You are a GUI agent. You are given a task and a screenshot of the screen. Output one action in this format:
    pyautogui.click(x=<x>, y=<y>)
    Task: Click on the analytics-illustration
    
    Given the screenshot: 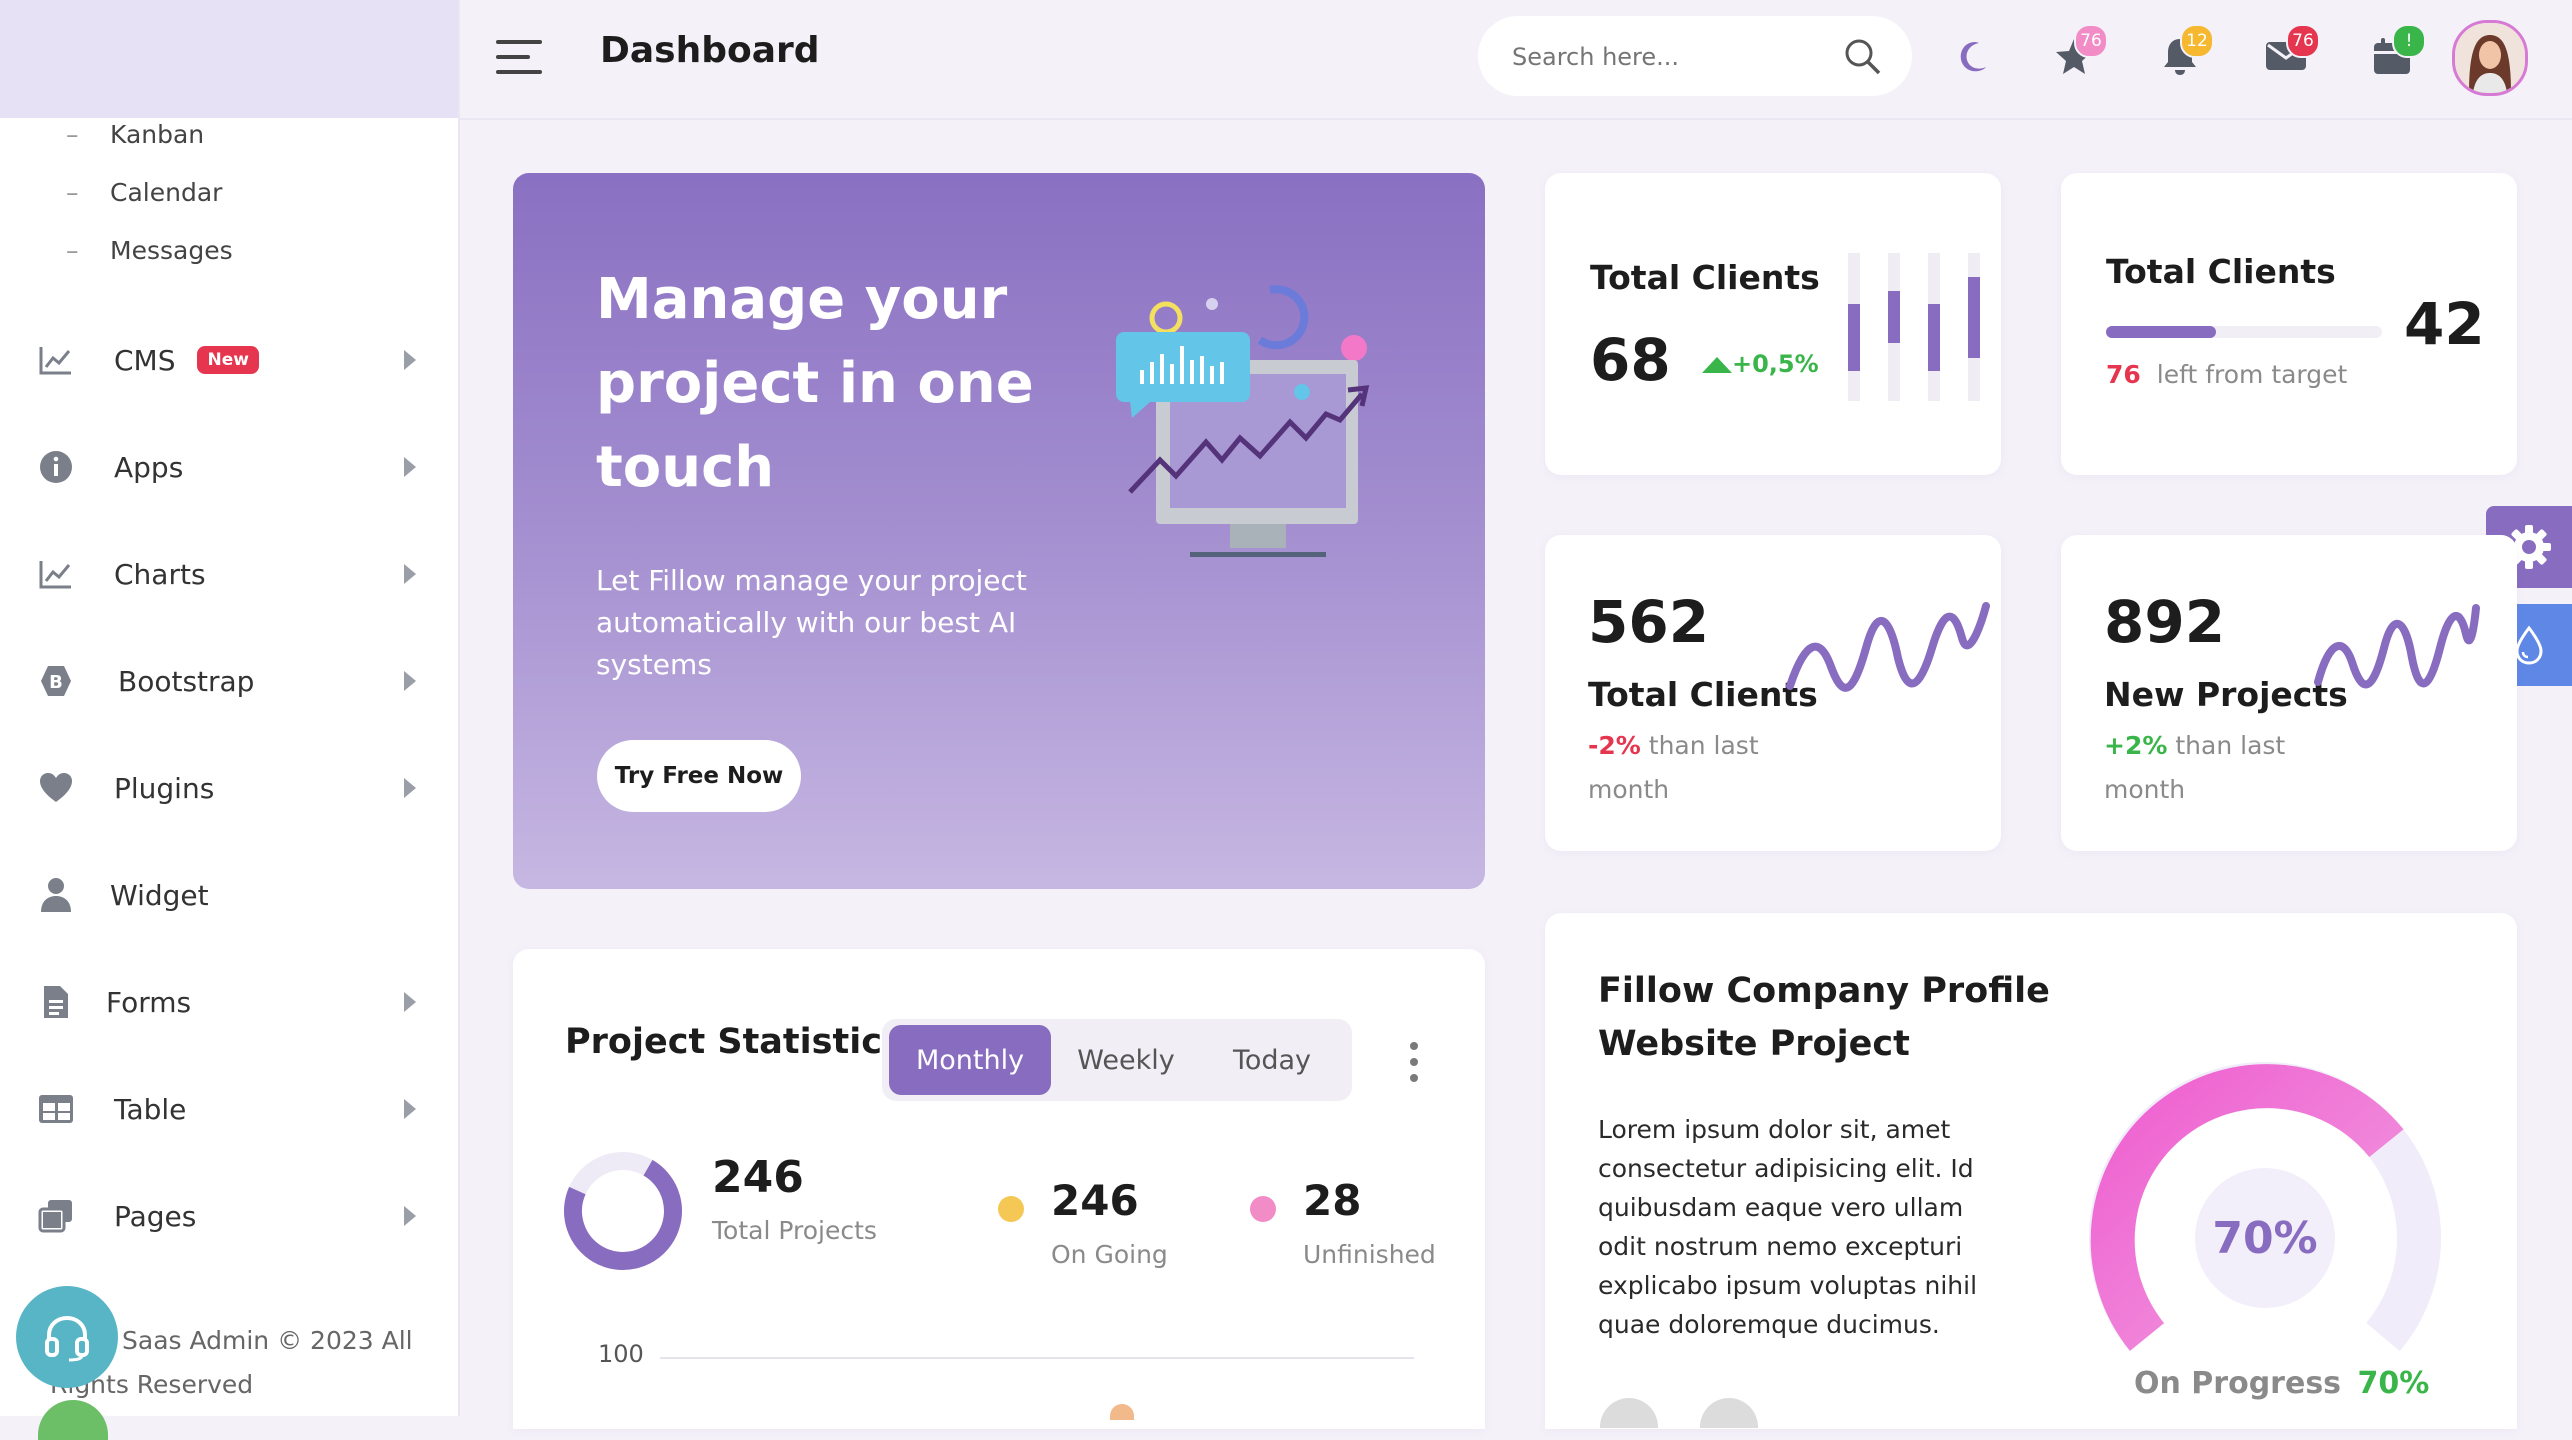 What is the action you would take?
    pyautogui.click(x=1243, y=421)
    